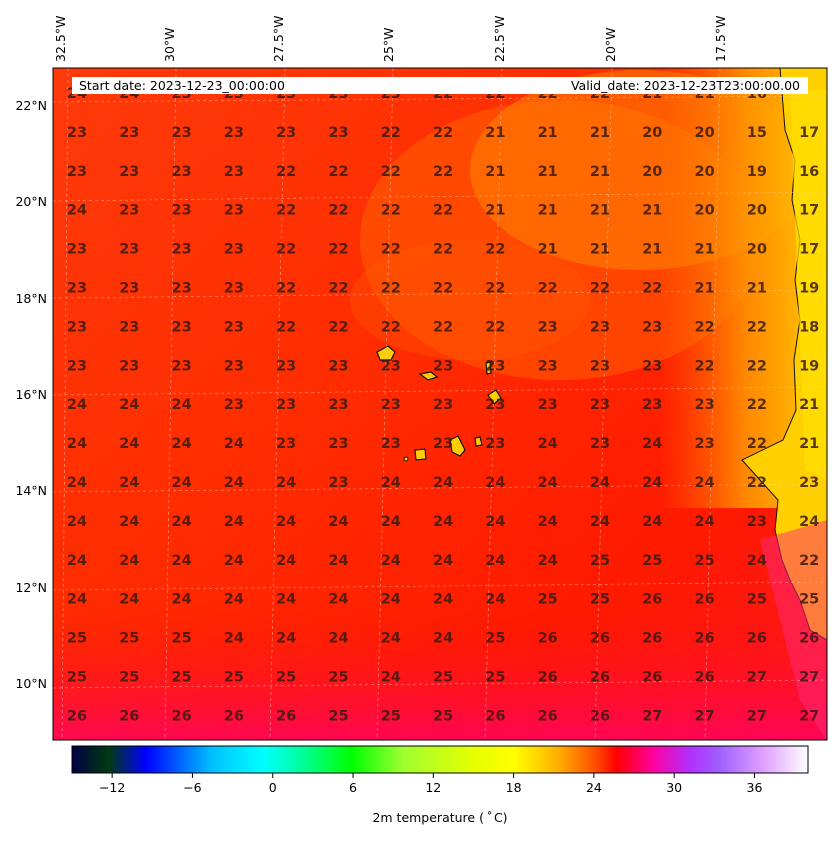  Describe the element at coordinates (273, 787) in the screenshot. I see `colorbar-tick-label: 0` at that location.